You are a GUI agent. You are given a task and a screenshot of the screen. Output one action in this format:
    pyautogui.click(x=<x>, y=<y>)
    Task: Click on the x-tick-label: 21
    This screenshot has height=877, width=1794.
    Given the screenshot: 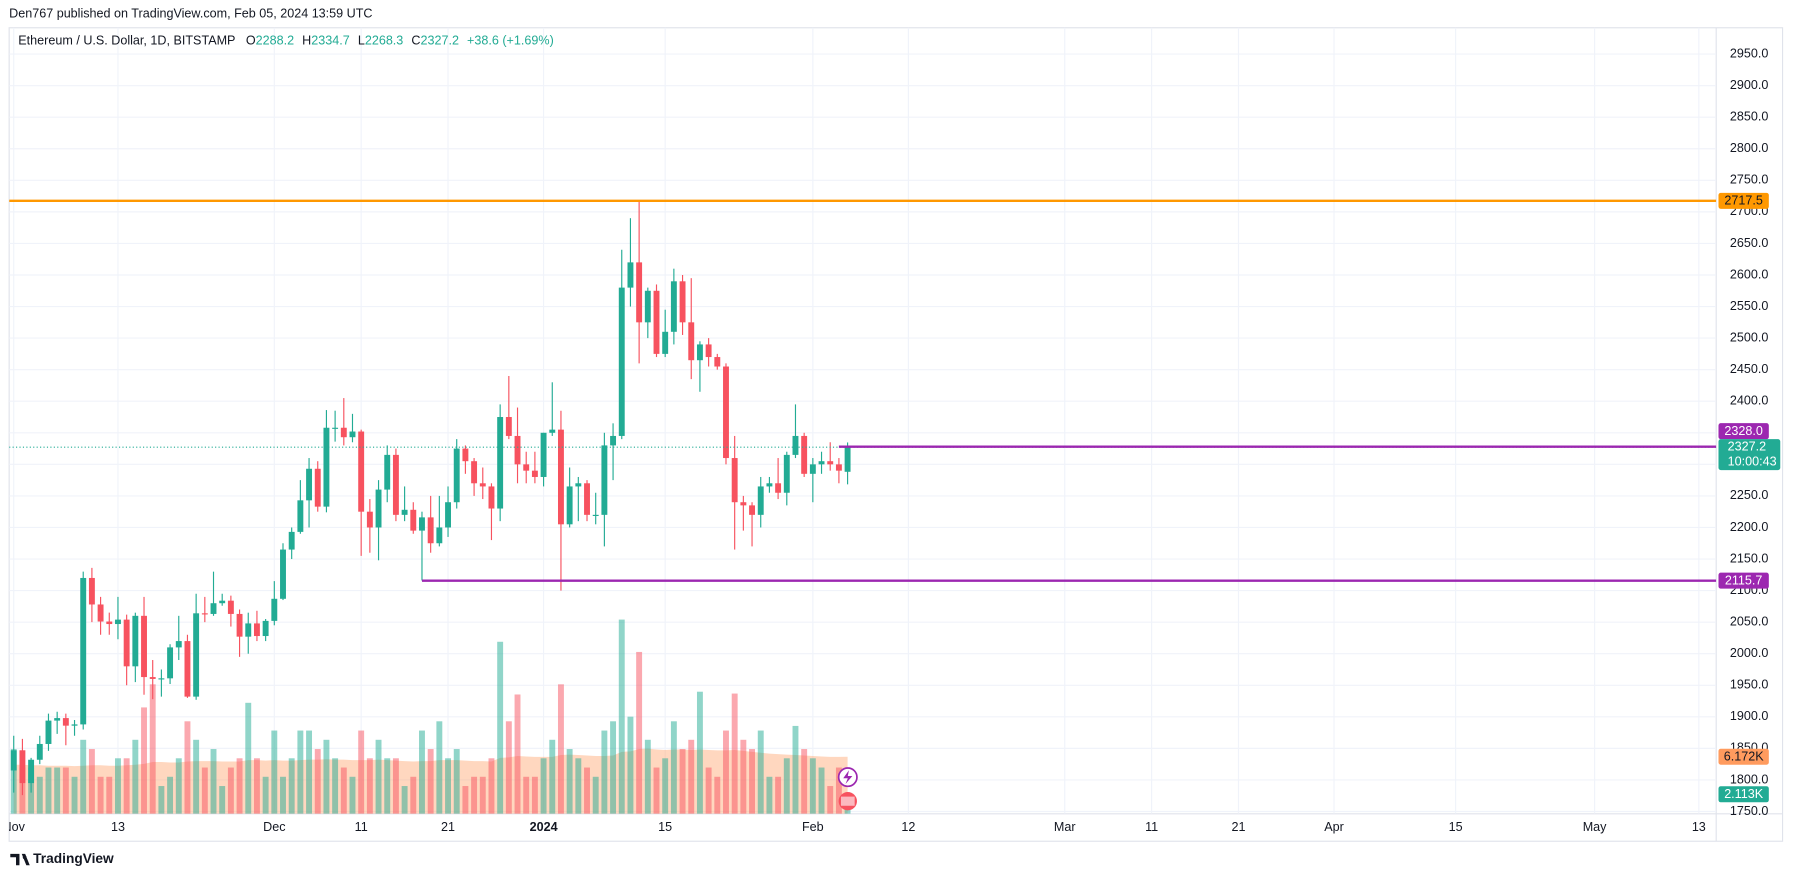 What is the action you would take?
    pyautogui.click(x=448, y=827)
    